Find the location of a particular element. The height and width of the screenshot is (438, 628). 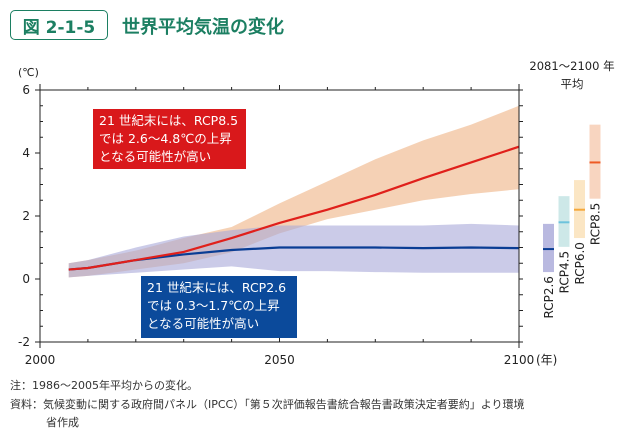

x-tick-label: 2000 is located at coordinates (40, 360).